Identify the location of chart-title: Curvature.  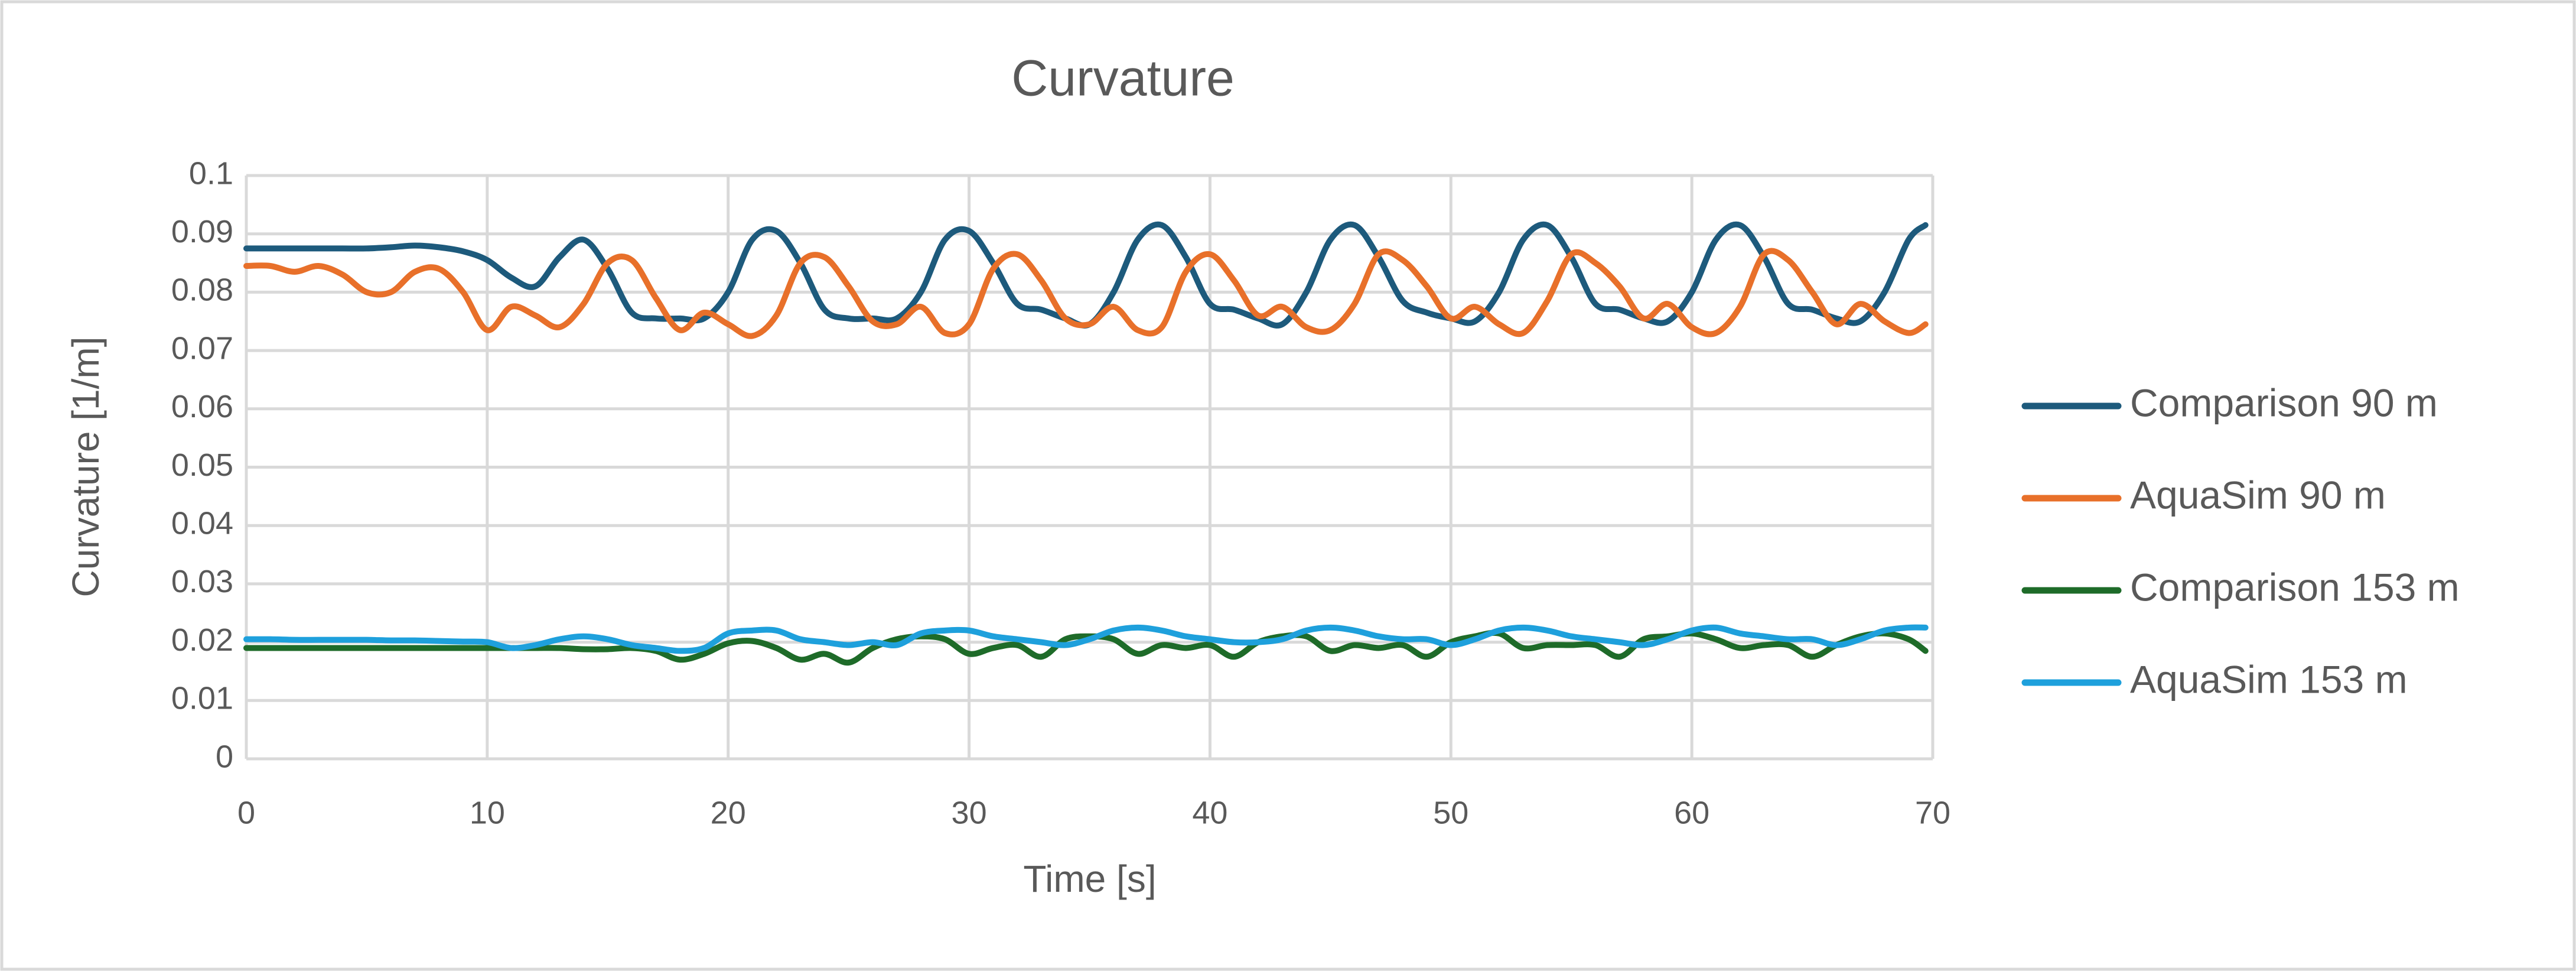
(1123, 79).